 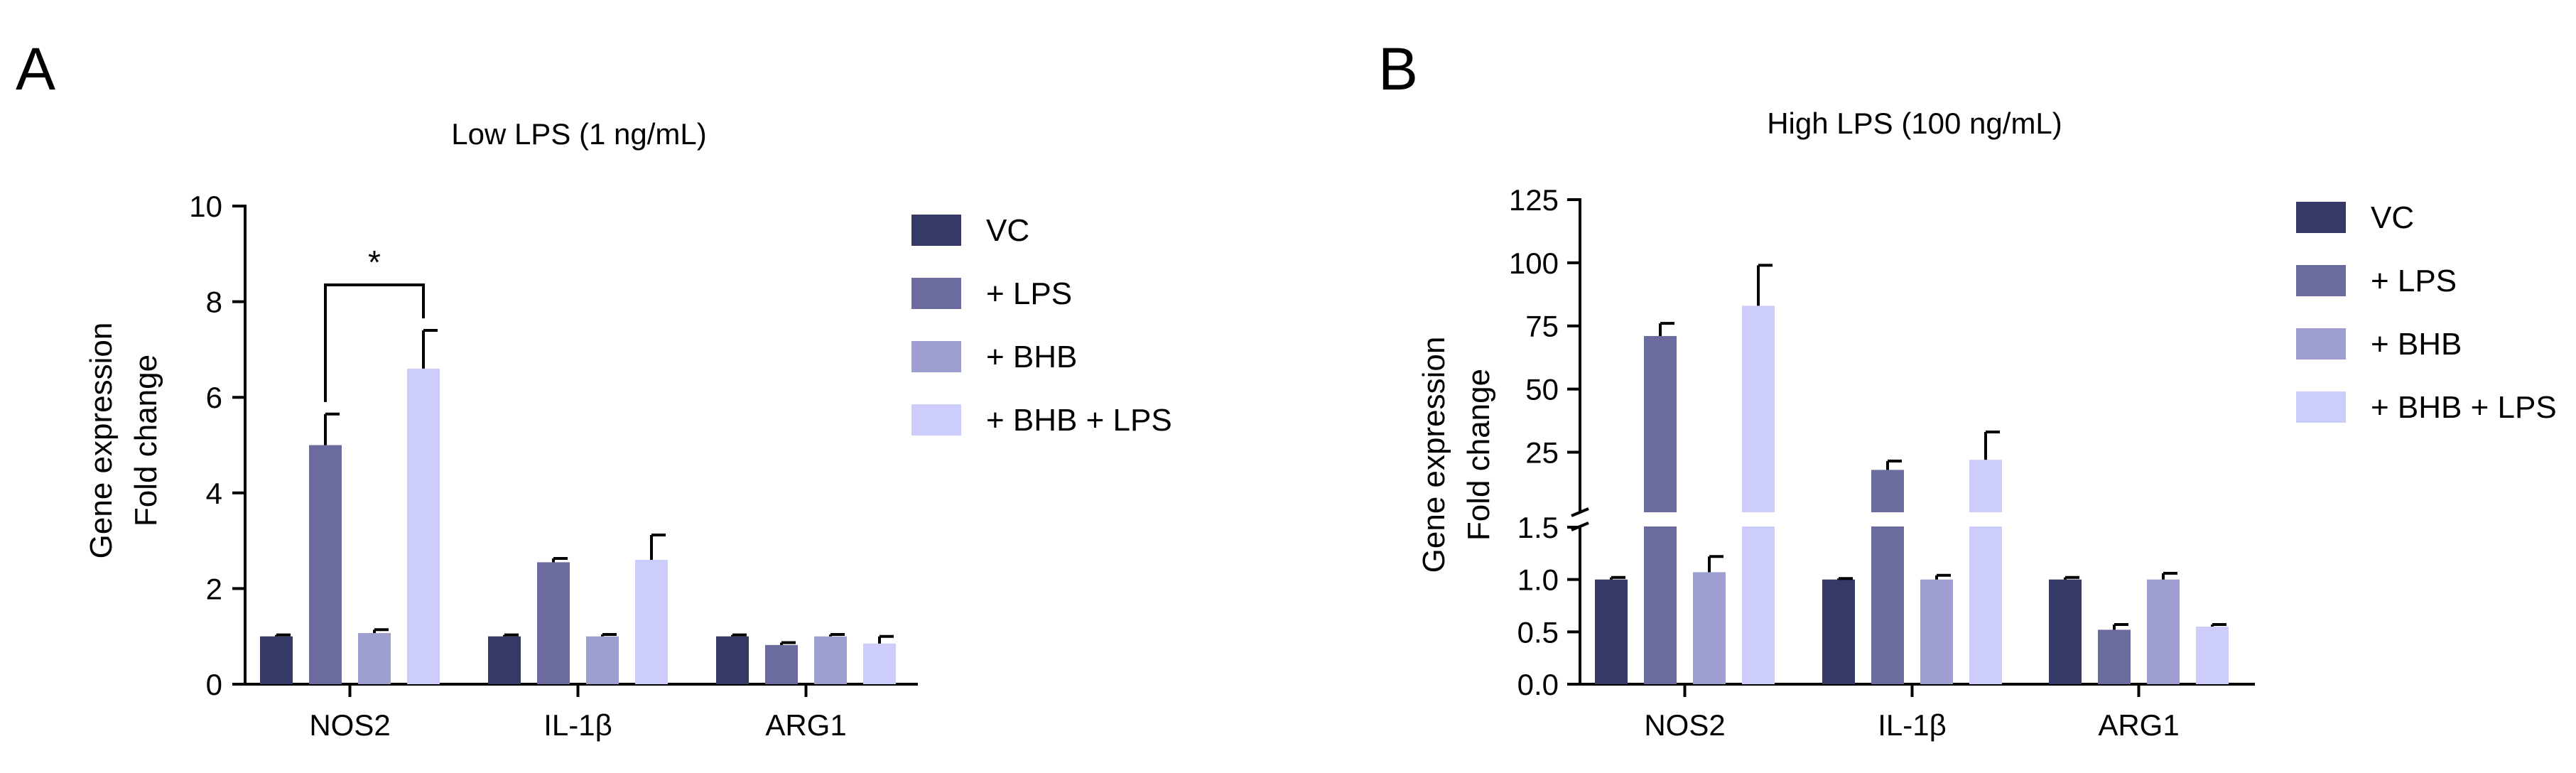 I want to click on bars-a, so click(x=578, y=526).